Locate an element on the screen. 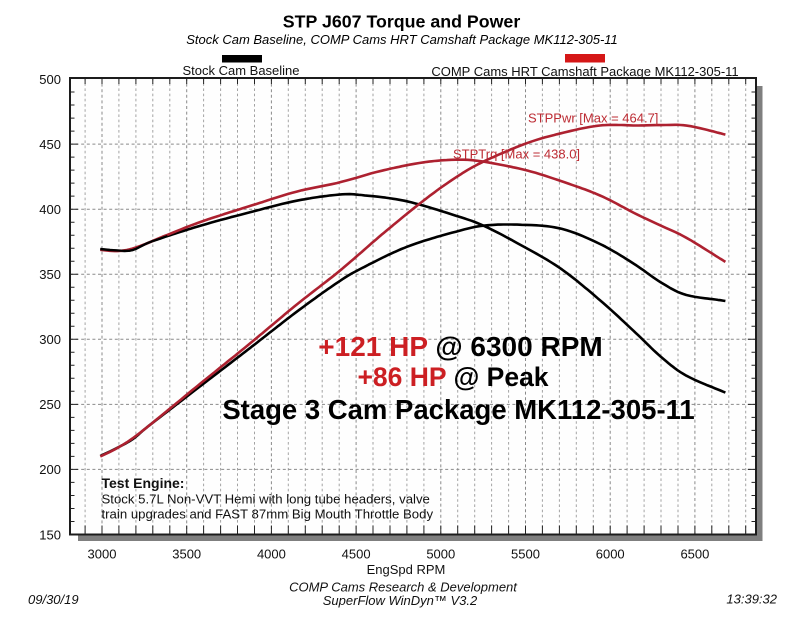  svg-text: 350 is located at coordinates (50, 274).